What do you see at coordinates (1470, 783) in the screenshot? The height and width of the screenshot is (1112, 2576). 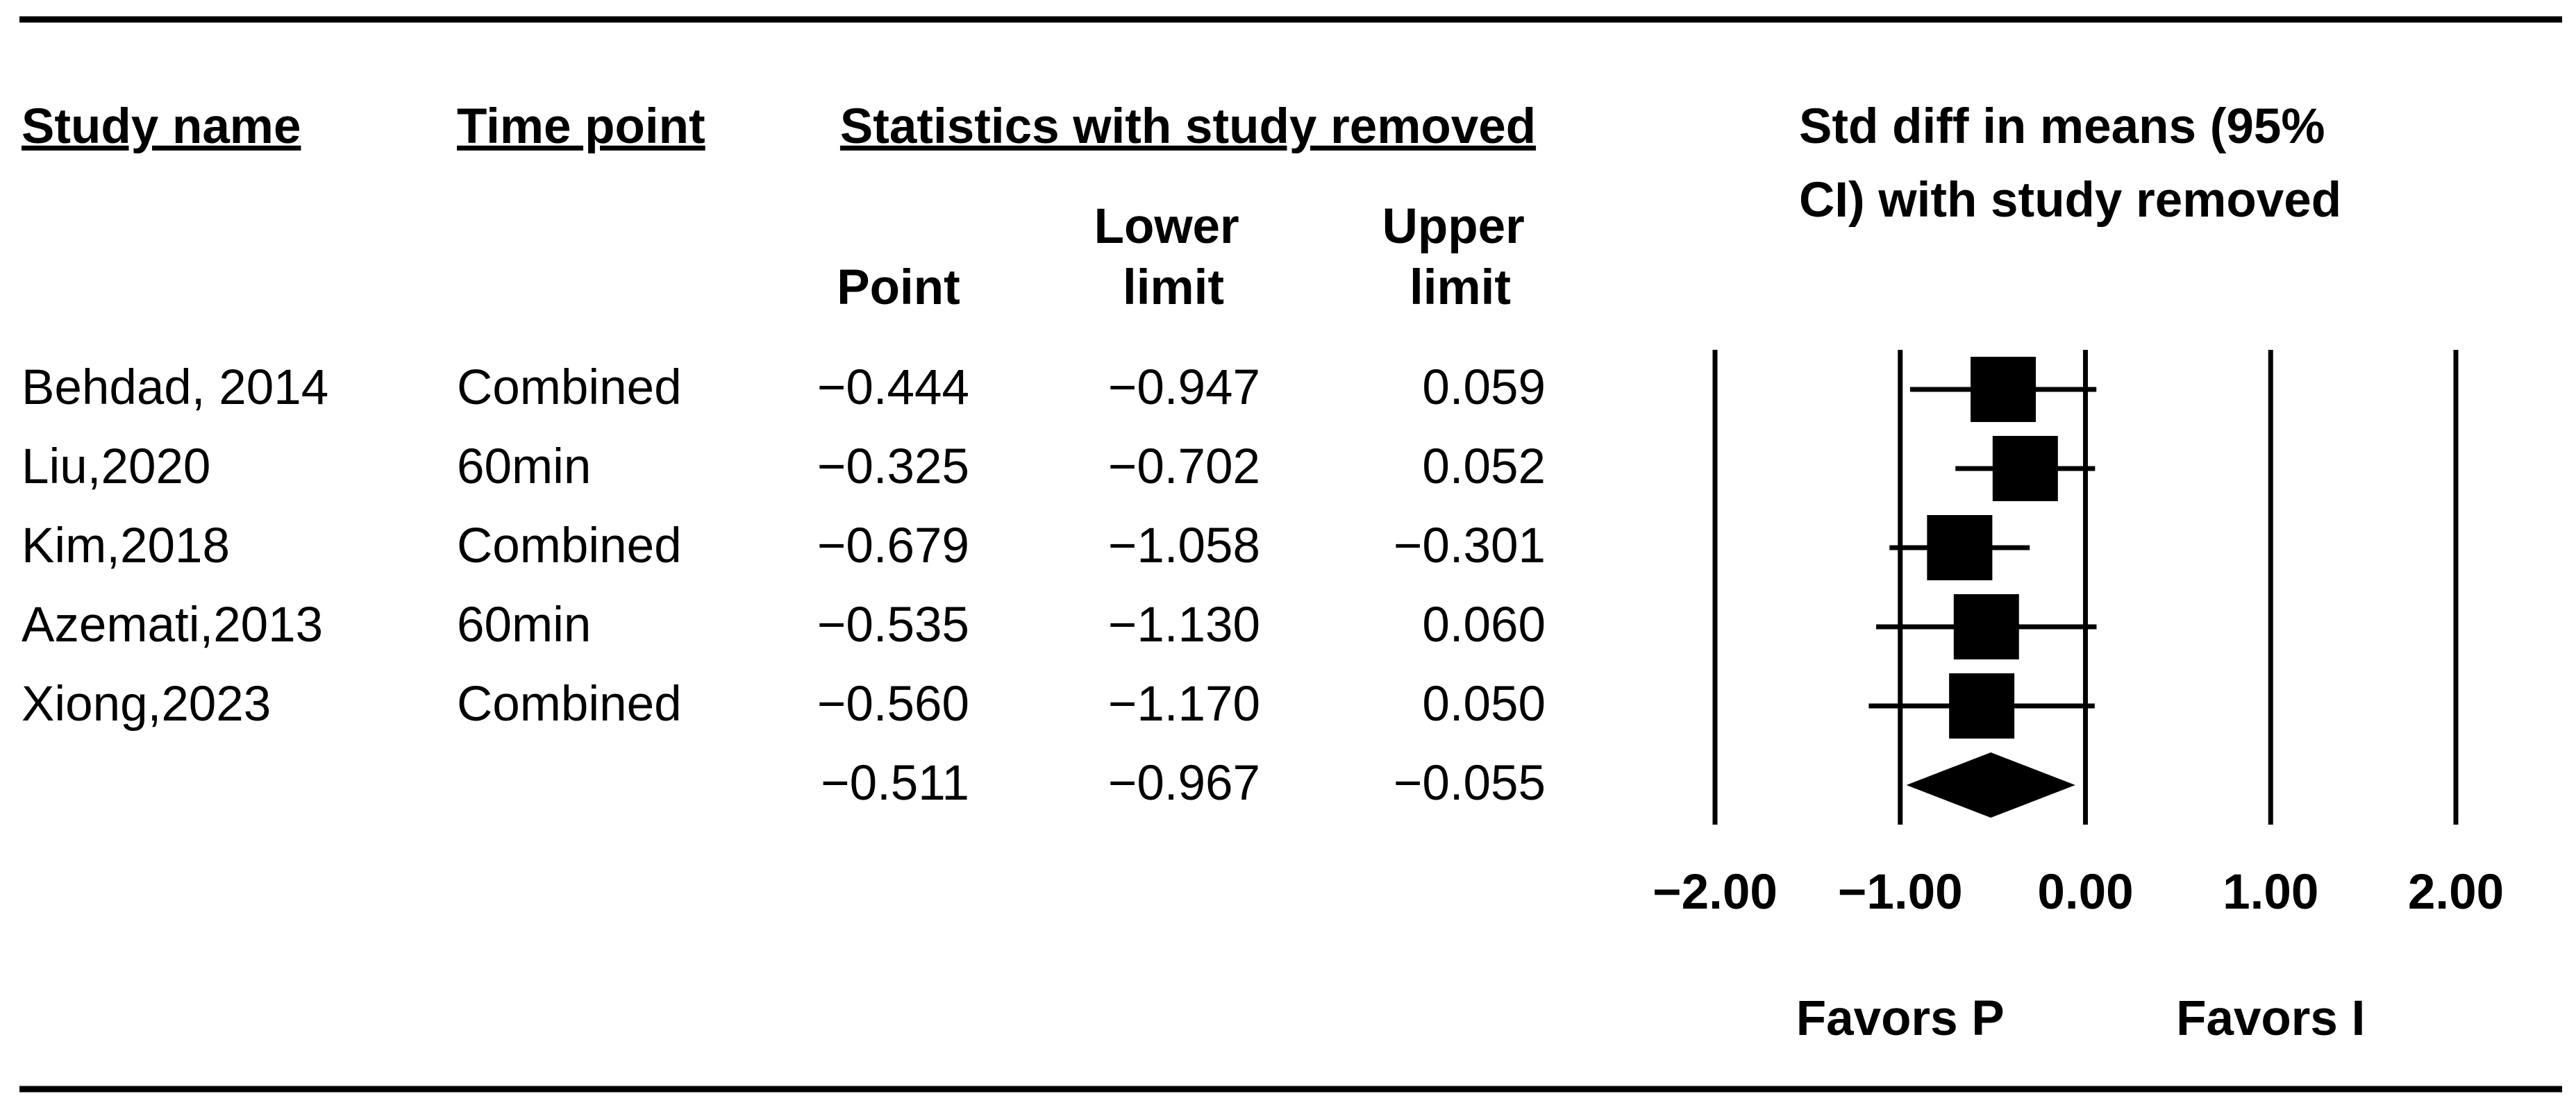 I see `value-label: −0.055` at bounding box center [1470, 783].